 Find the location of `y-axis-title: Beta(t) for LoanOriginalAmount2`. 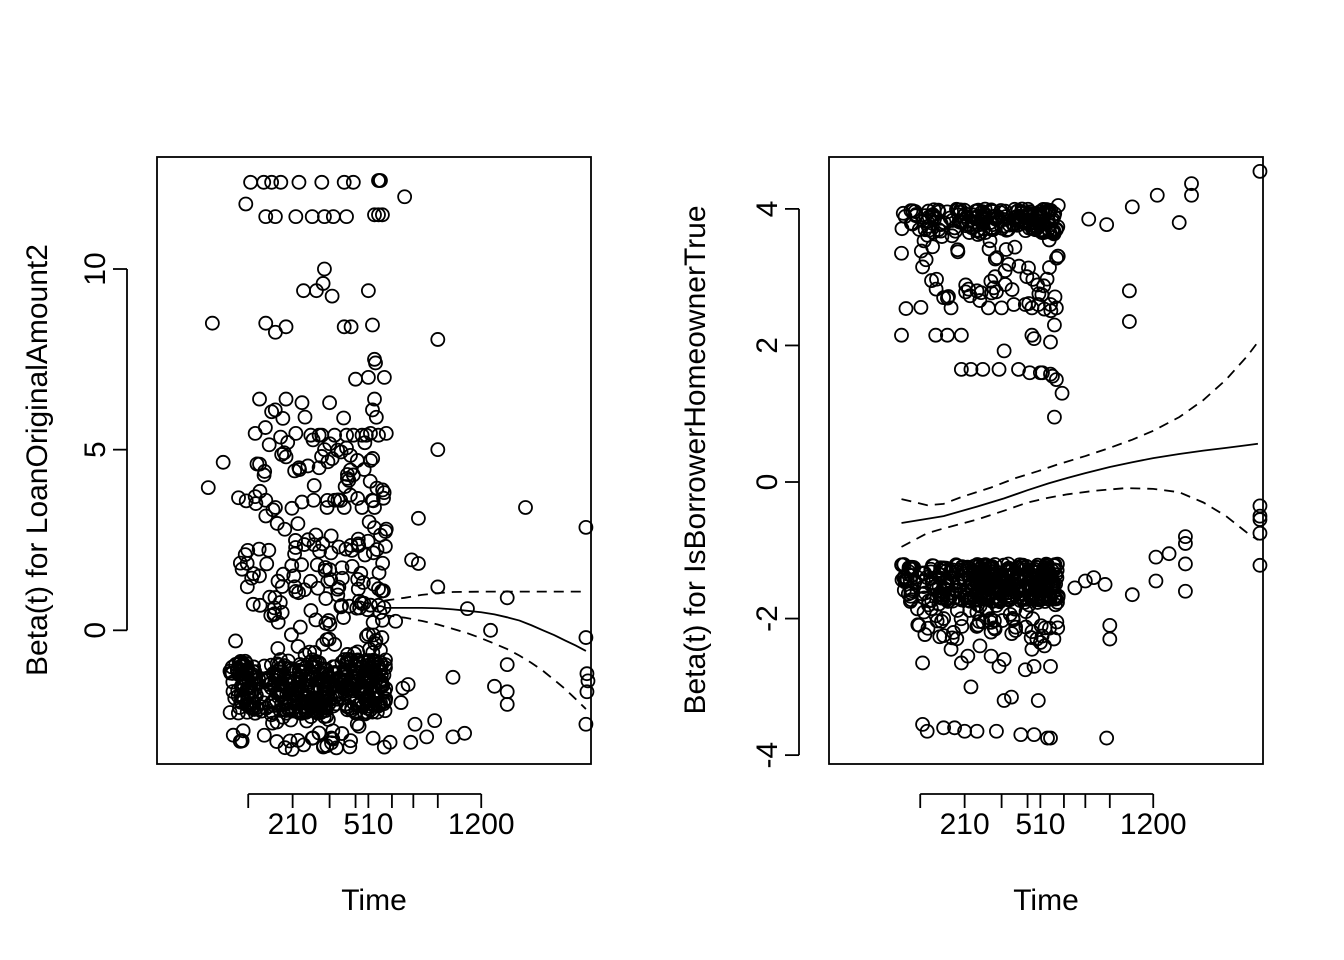

y-axis-title: Beta(t) for LoanOriginalAmount2 is located at coordinates (37, 460).